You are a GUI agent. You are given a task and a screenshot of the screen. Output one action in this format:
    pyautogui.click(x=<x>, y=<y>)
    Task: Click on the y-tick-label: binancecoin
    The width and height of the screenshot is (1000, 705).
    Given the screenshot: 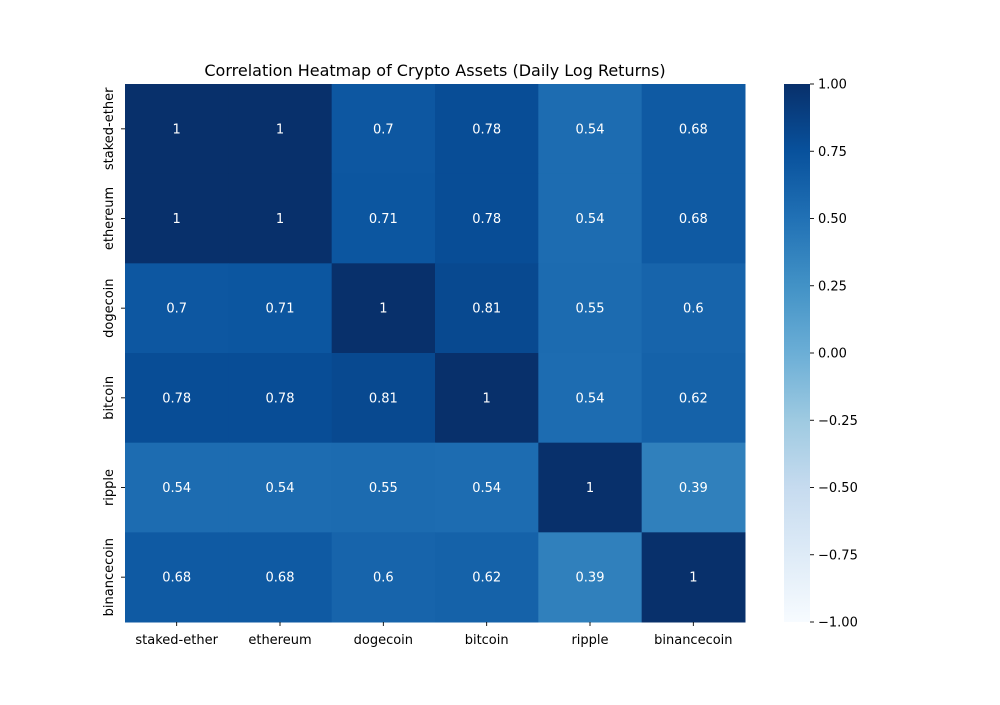 What is the action you would take?
    pyautogui.click(x=109, y=577)
    